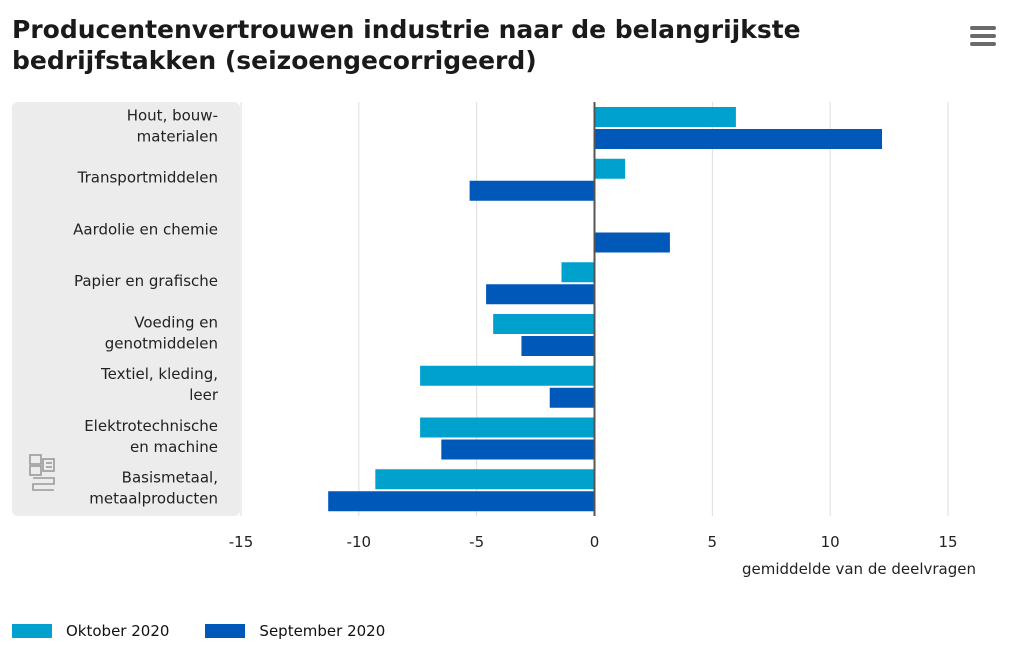 This screenshot has height=657, width=1024. What do you see at coordinates (172, 125) in the screenshot?
I see `category-label: Hout, bouw-materialen` at bounding box center [172, 125].